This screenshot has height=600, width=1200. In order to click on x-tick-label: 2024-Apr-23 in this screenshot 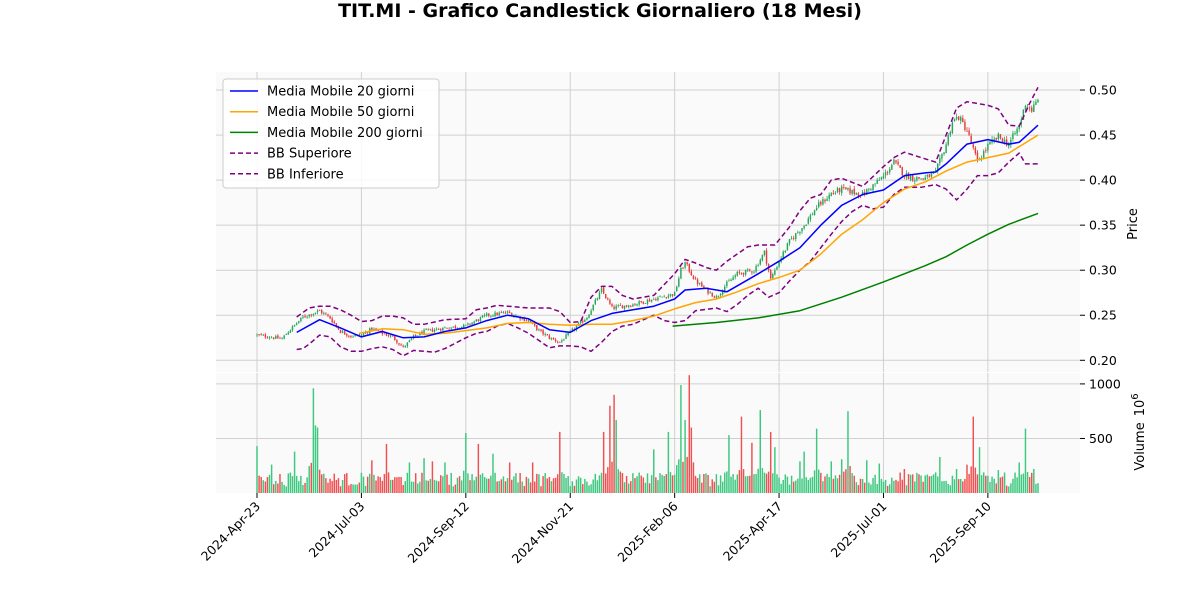, I will do `click(230, 531)`.